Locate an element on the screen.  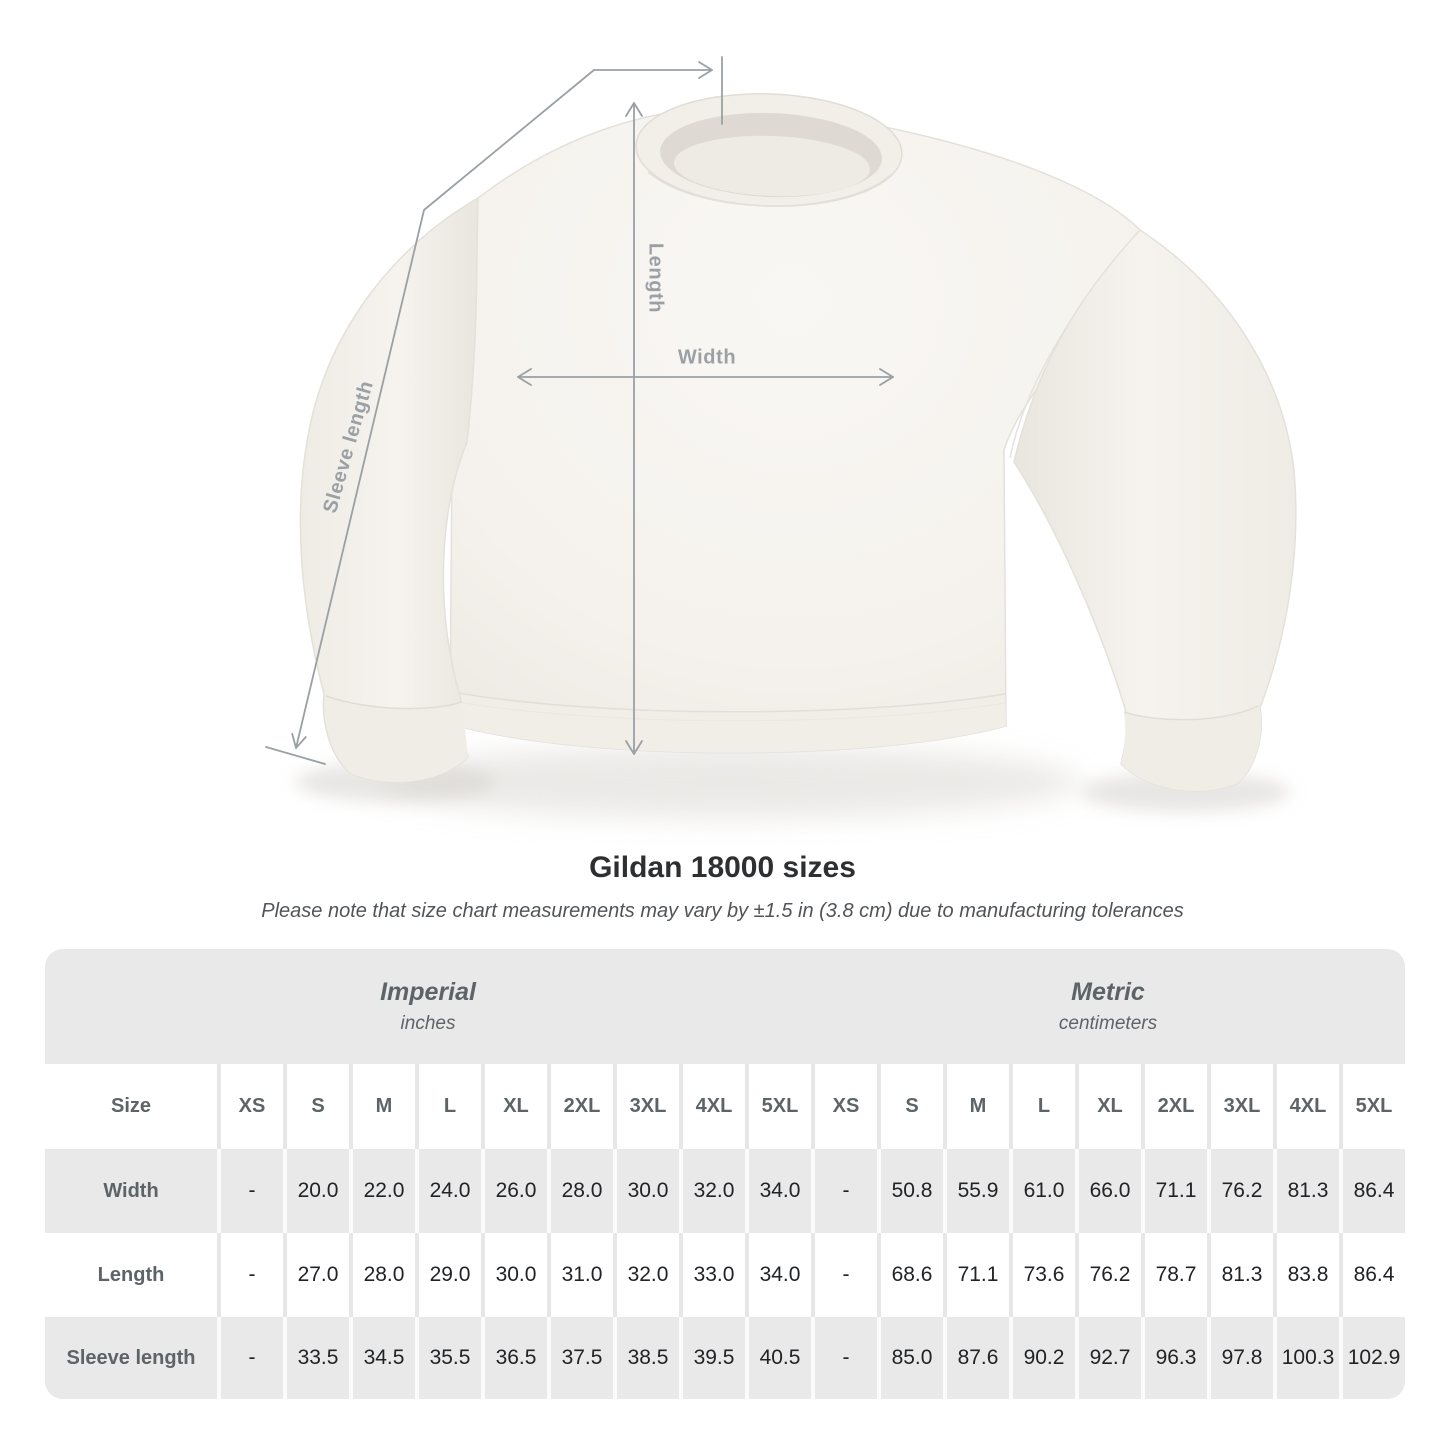
imperial-unit-header: Imperial inches is located at coordinates (428, 1006).